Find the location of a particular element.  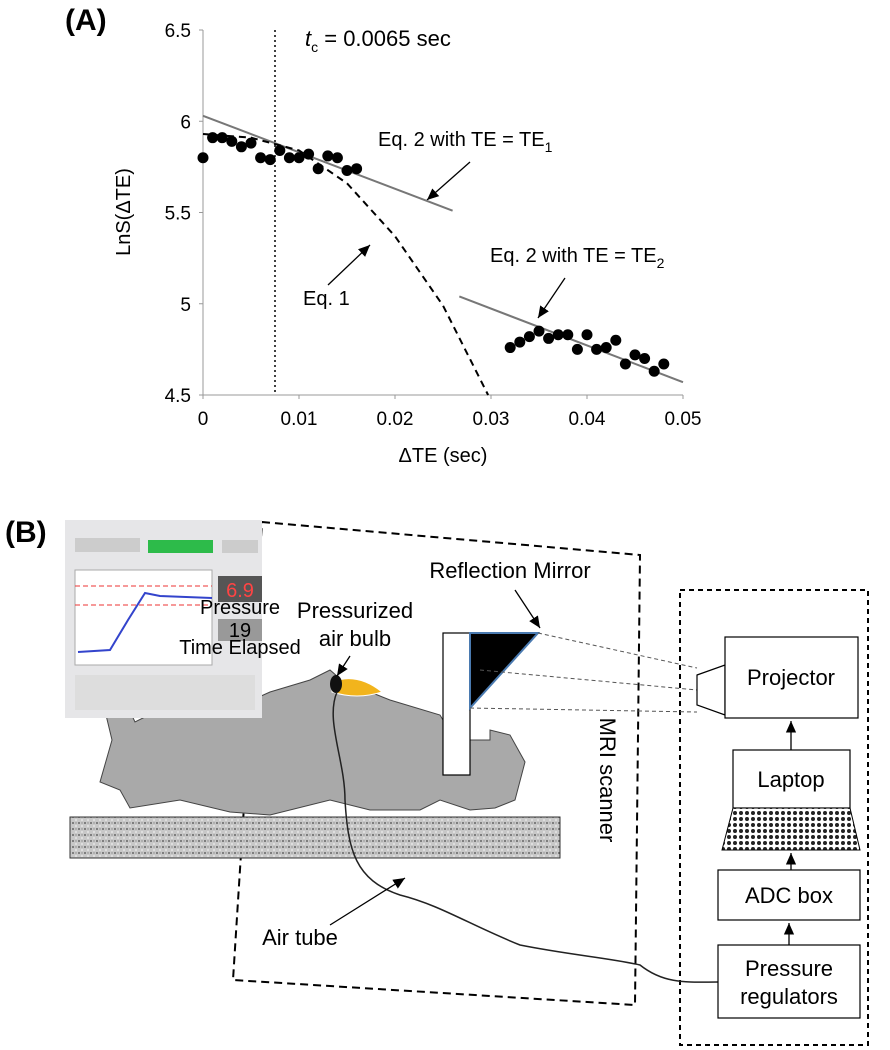

mirror-label: Reflection Mirror is located at coordinates (509, 570).